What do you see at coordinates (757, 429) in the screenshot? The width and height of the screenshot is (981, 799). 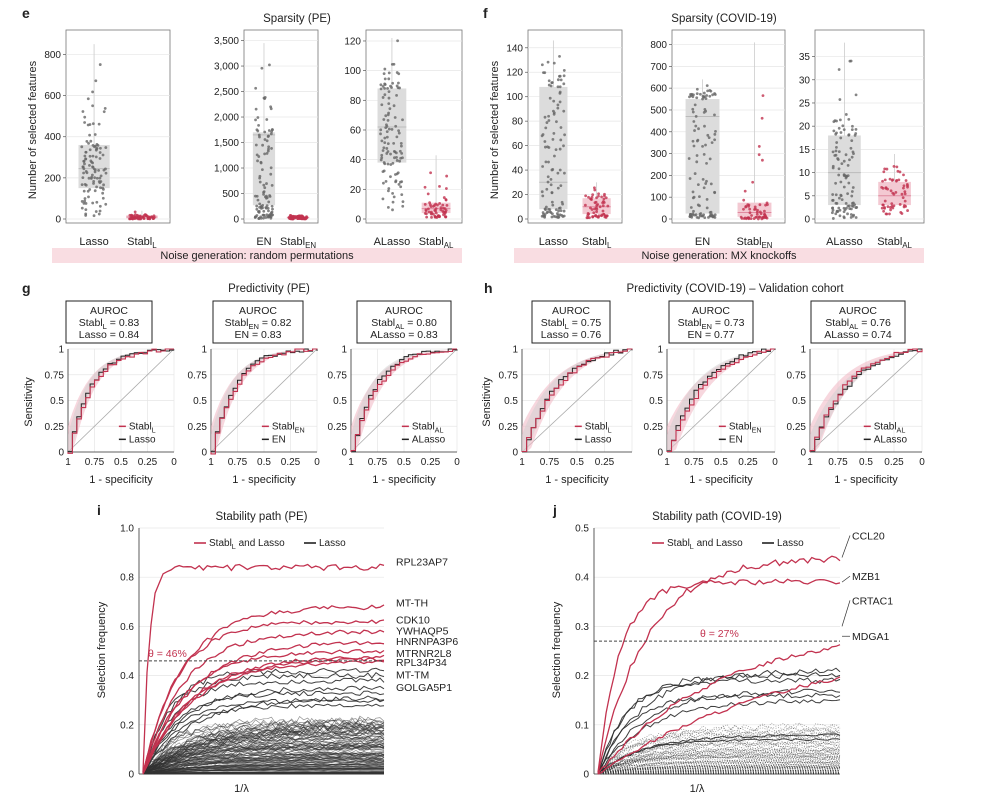 I see `legend-stabl-sub: EN` at bounding box center [757, 429].